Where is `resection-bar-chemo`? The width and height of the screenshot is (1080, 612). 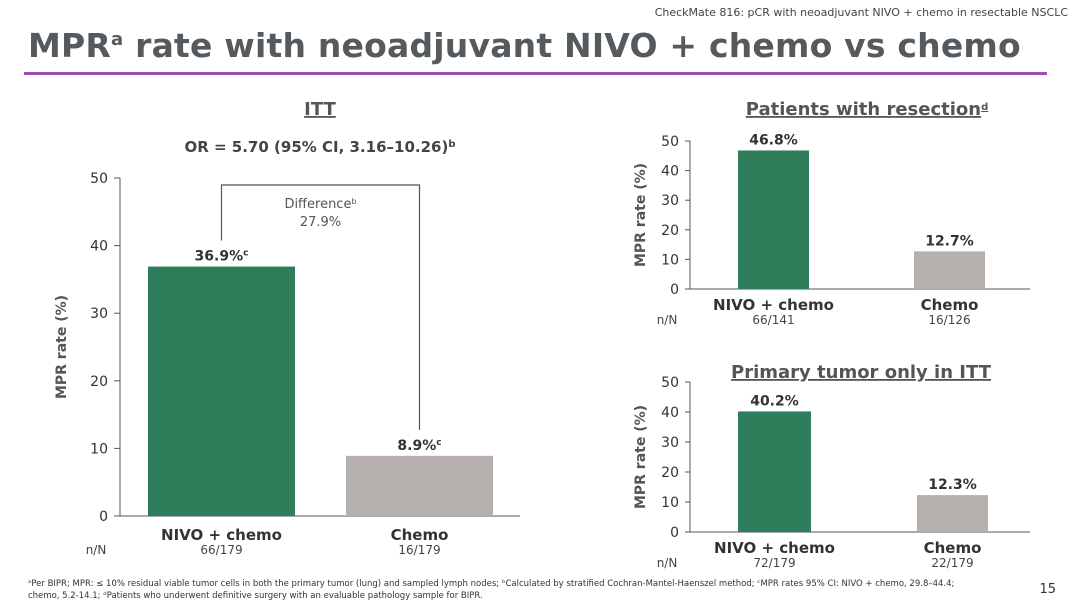
resection-bar-chemo is located at coordinates (949, 270).